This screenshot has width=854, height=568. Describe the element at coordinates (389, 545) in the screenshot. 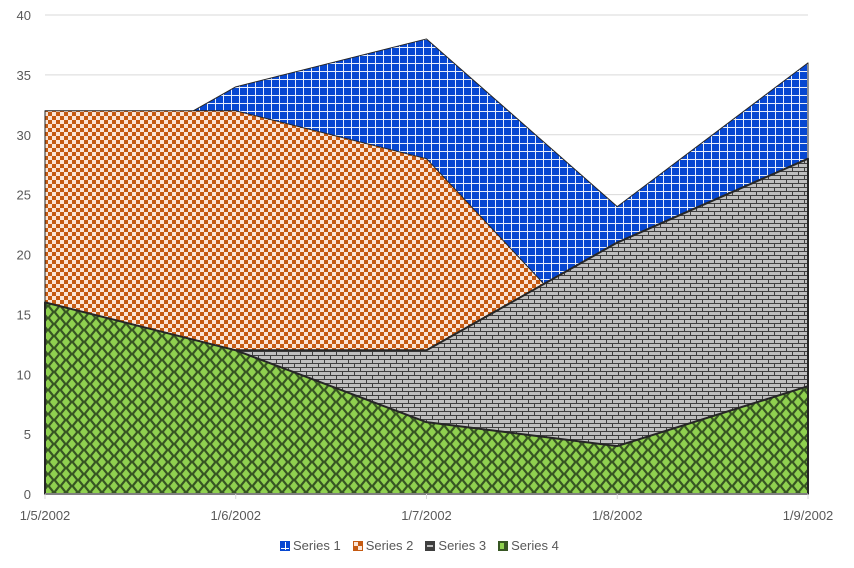

I see `legend-label: Series 2` at that location.